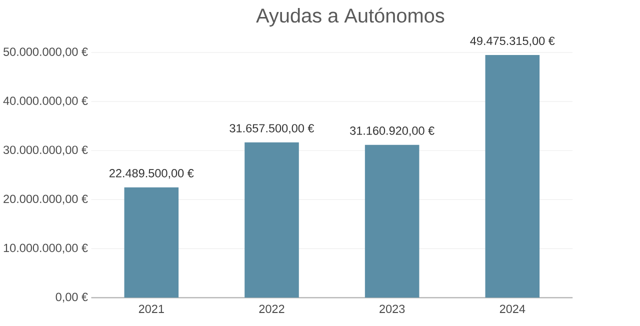  What do you see at coordinates (272, 129) in the screenshot?
I see `data-label: 31.657.500,00 €` at bounding box center [272, 129].